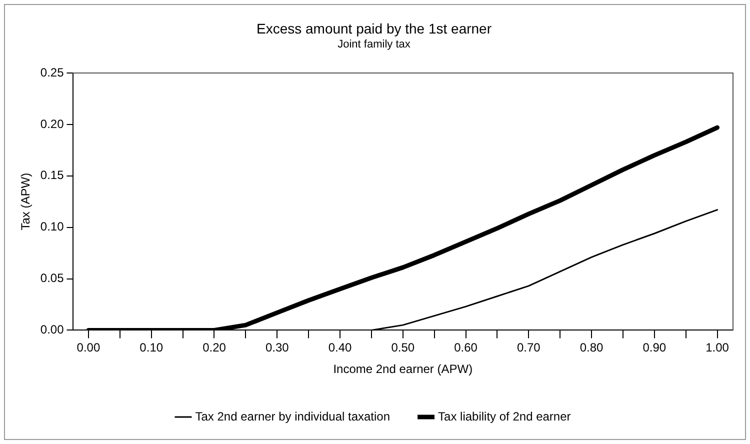 The width and height of the screenshot is (750, 444). Describe the element at coordinates (52, 227) in the screenshot. I see `y-tick-label: 0.10` at that location.